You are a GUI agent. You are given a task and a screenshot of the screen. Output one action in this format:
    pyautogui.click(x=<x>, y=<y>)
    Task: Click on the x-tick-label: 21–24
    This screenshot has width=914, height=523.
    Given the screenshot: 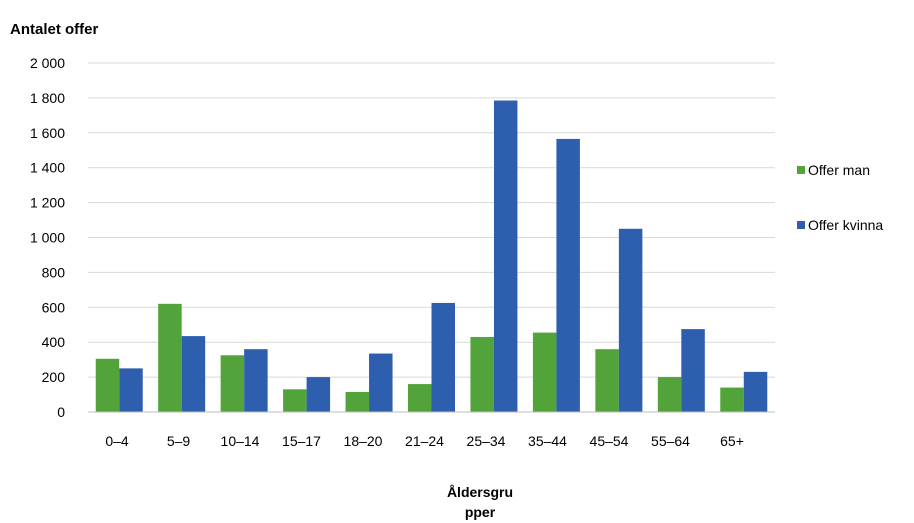 What is the action you would take?
    pyautogui.click(x=424, y=441)
    